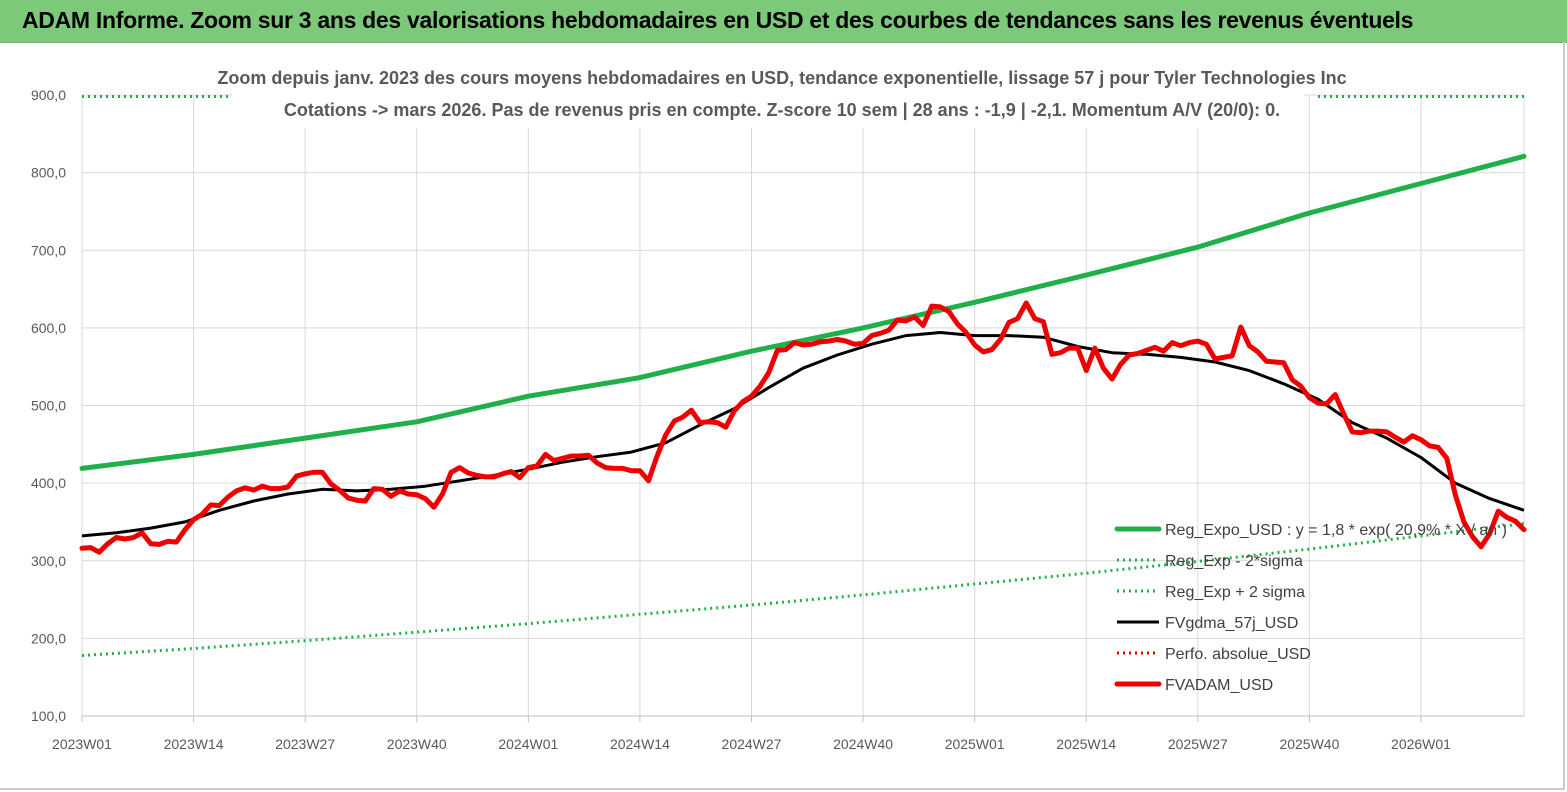 The width and height of the screenshot is (1567, 792). What do you see at coordinates (1086, 744) in the screenshot?
I see `x-tick-label: 2025W14` at bounding box center [1086, 744].